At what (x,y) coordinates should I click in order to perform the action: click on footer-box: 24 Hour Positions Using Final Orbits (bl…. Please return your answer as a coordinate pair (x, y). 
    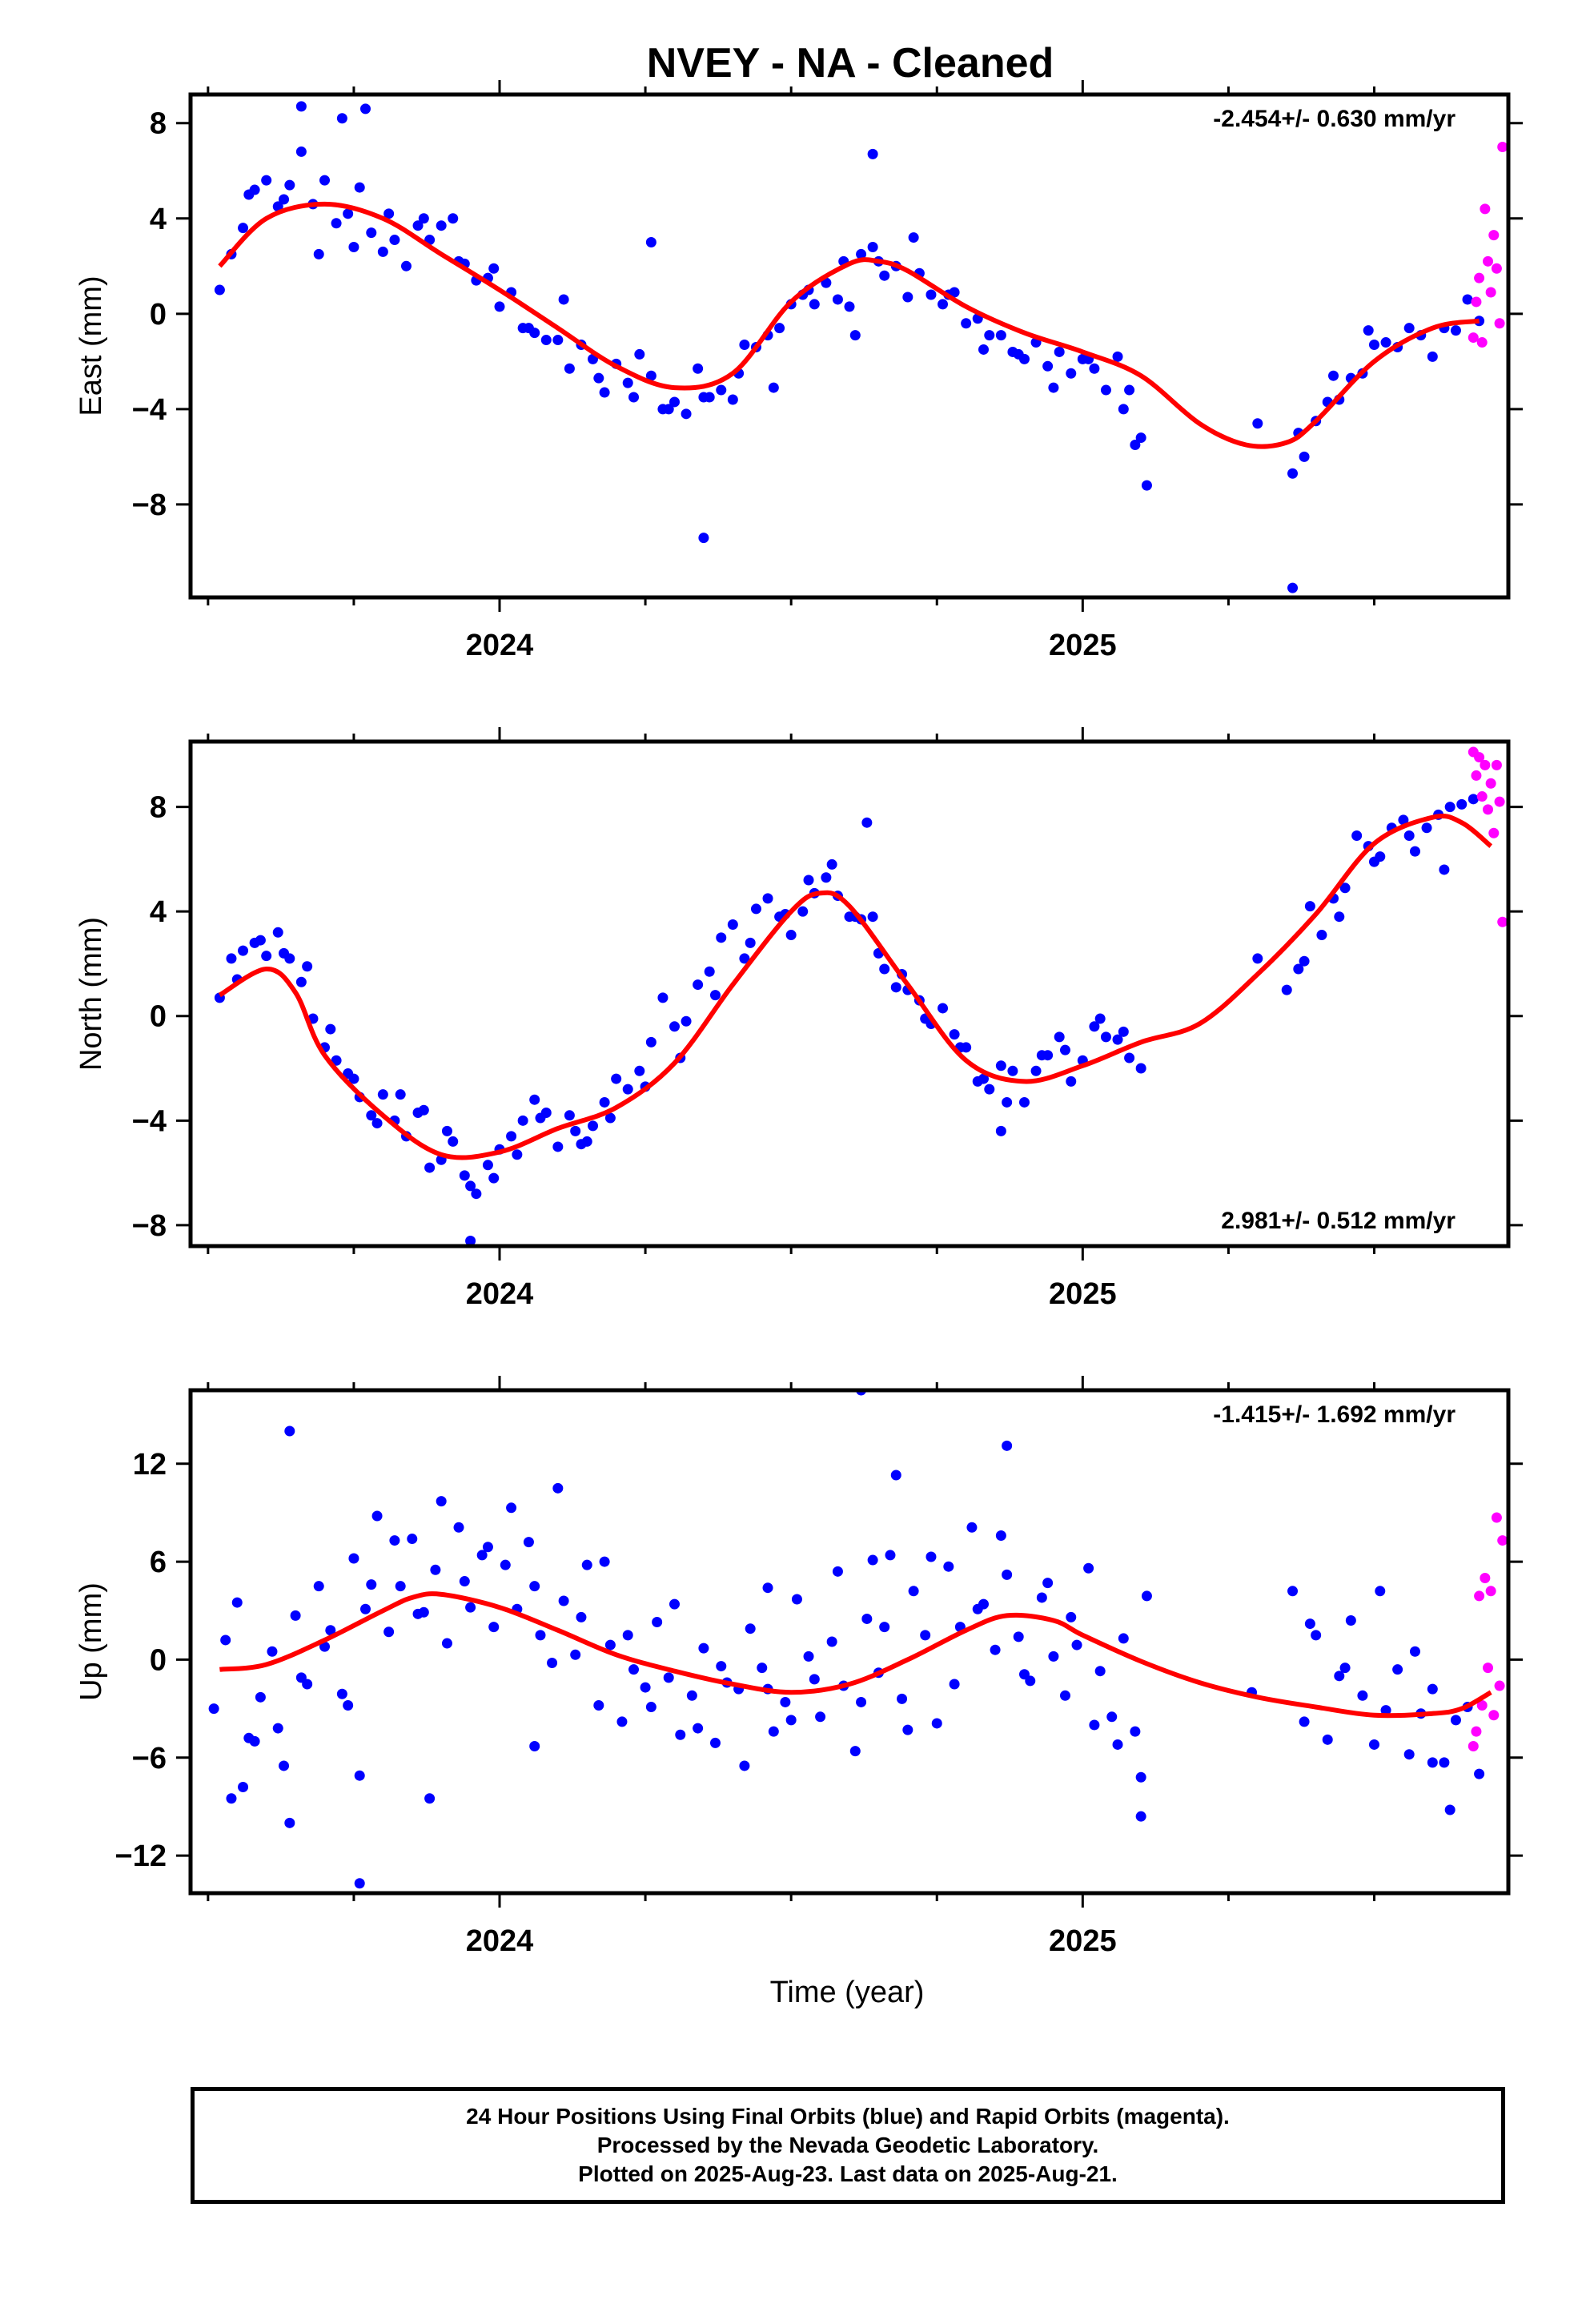
    Looking at the image, I should click on (848, 2145).